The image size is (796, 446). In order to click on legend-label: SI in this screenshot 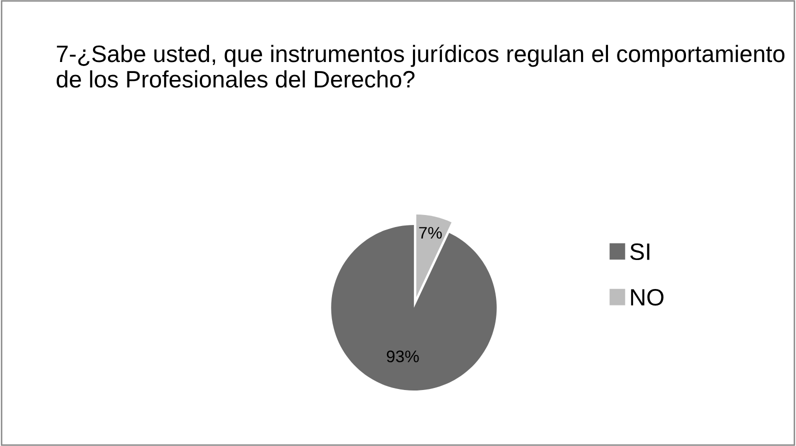, I will do `click(640, 251)`.